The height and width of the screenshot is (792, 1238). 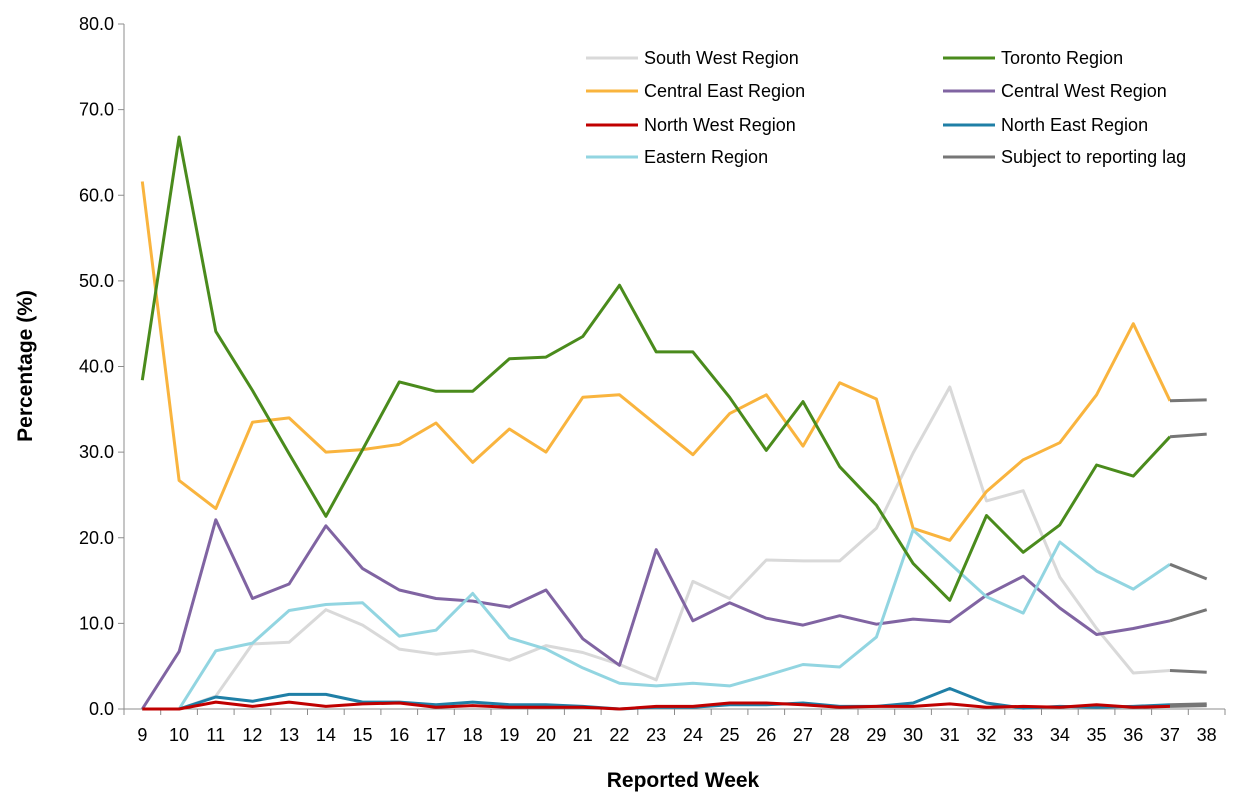 I want to click on x-tick-label: 20, so click(x=546, y=735).